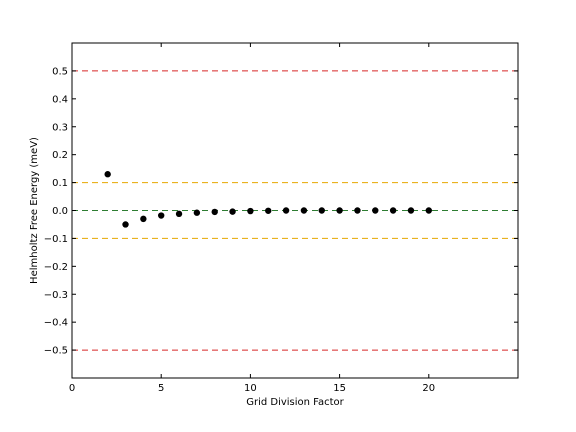 This screenshot has height=432, width=576. Describe the element at coordinates (56, 351) in the screenshot. I see `y-tick-label: −0.5` at that location.